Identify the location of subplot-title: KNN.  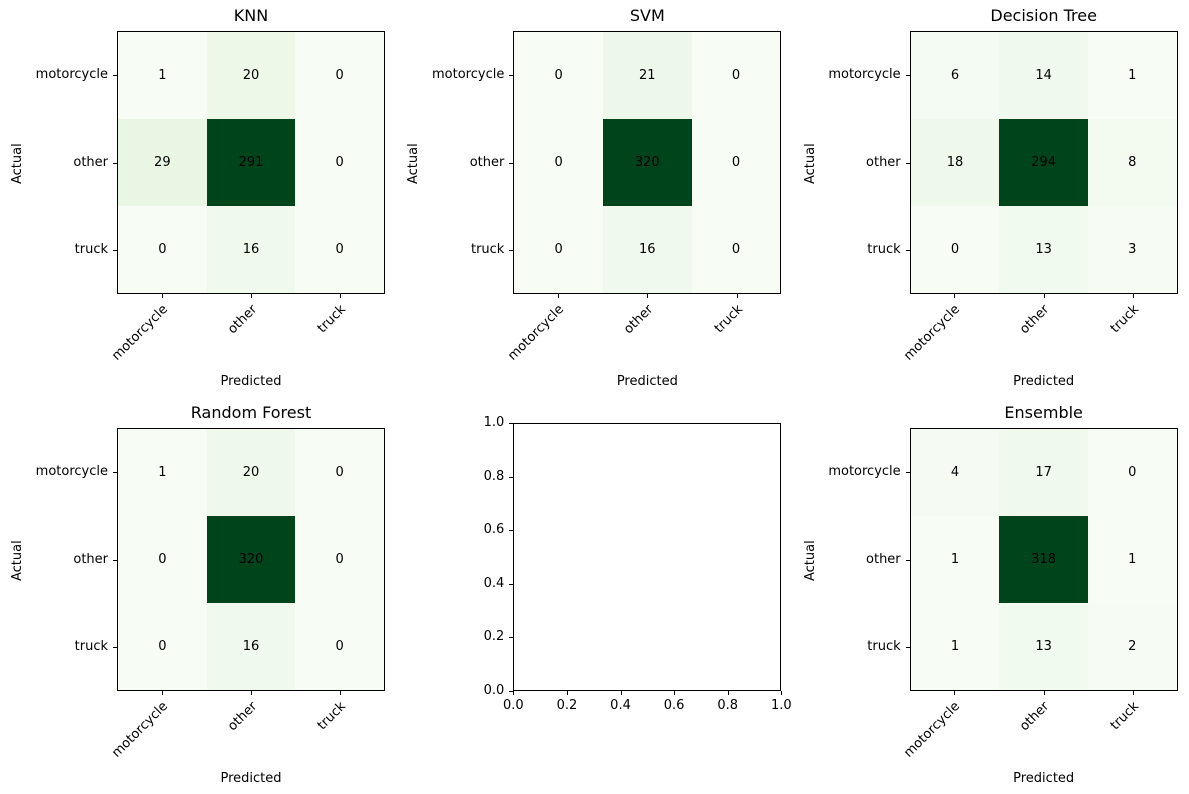
(251, 15).